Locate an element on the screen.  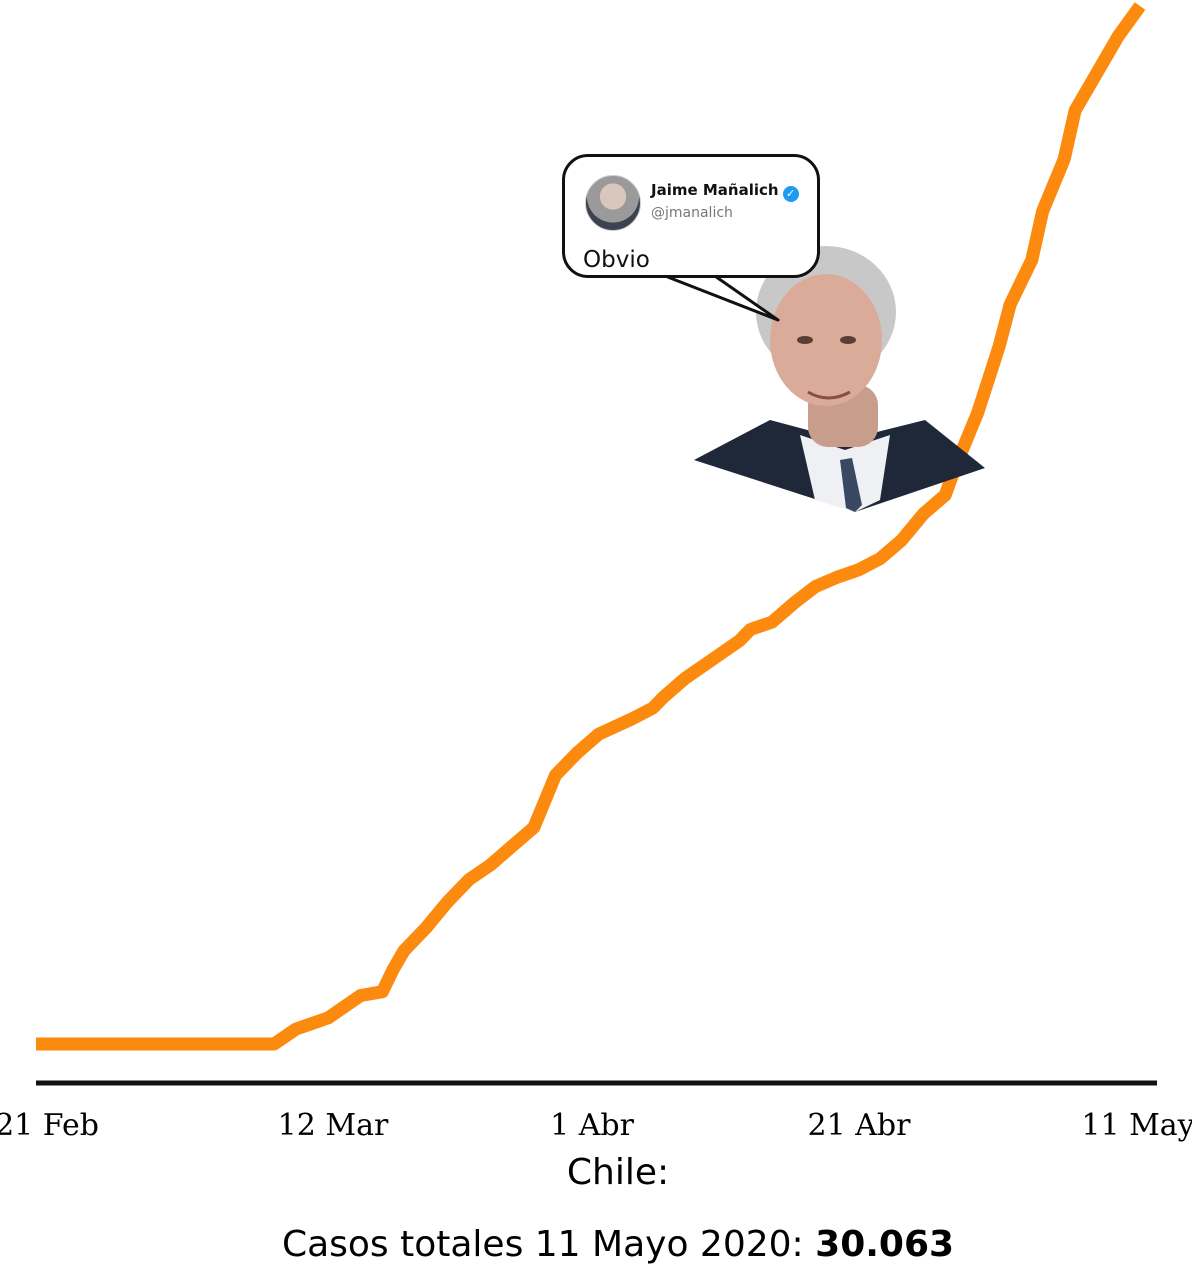
necktie is located at coordinates (851, 485).